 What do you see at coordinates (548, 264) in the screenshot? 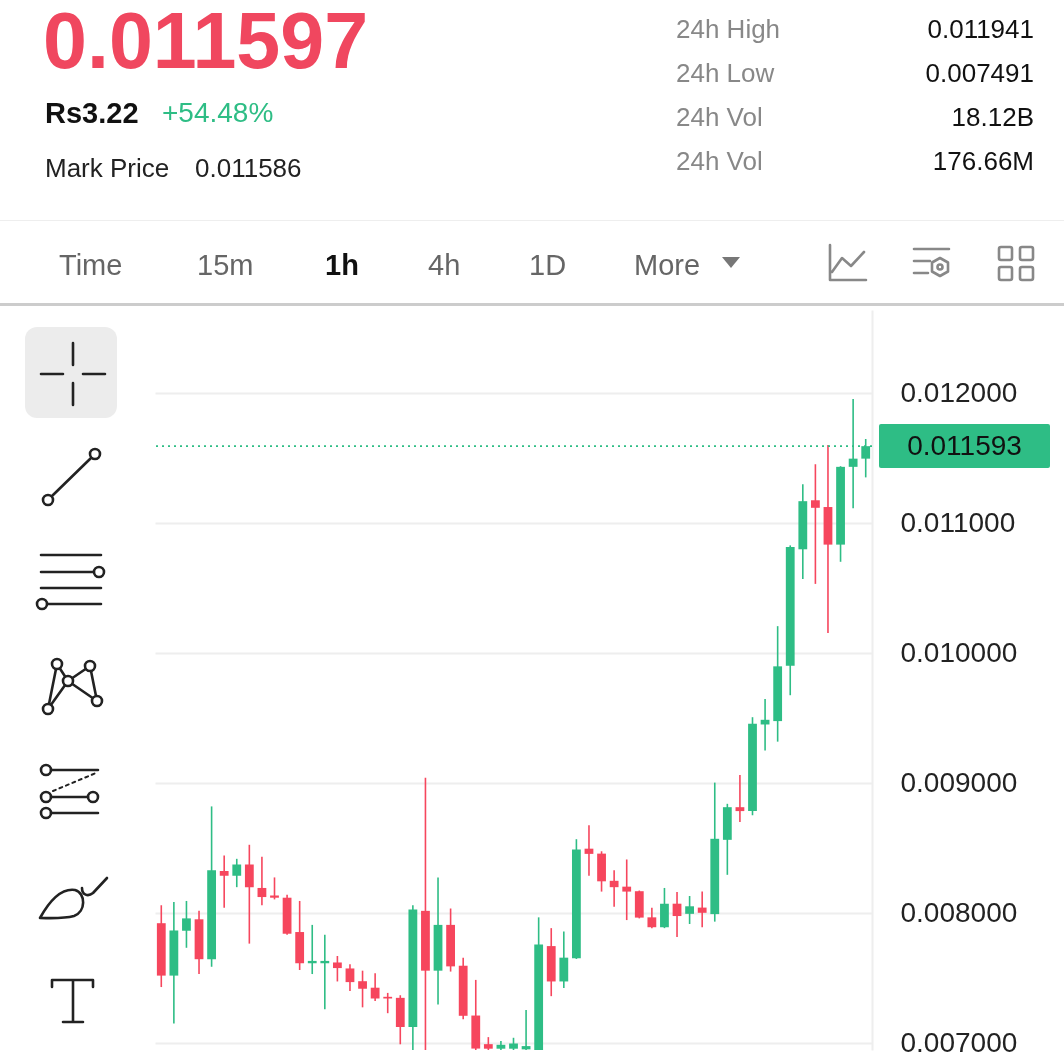
I see `text: 1D` at bounding box center [548, 264].